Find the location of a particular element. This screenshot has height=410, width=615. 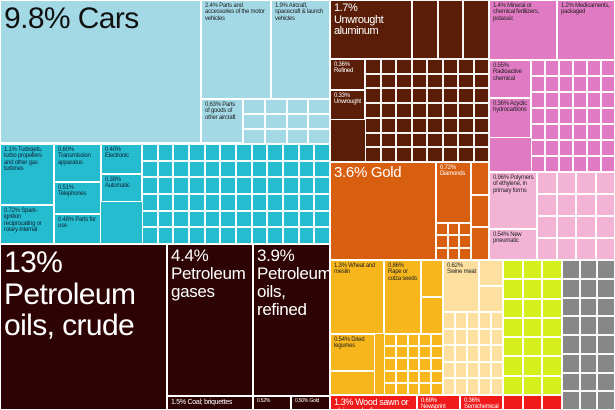

treemap-tile-label: 1.3% Wheat and meslin is located at coordinates (355, 269).